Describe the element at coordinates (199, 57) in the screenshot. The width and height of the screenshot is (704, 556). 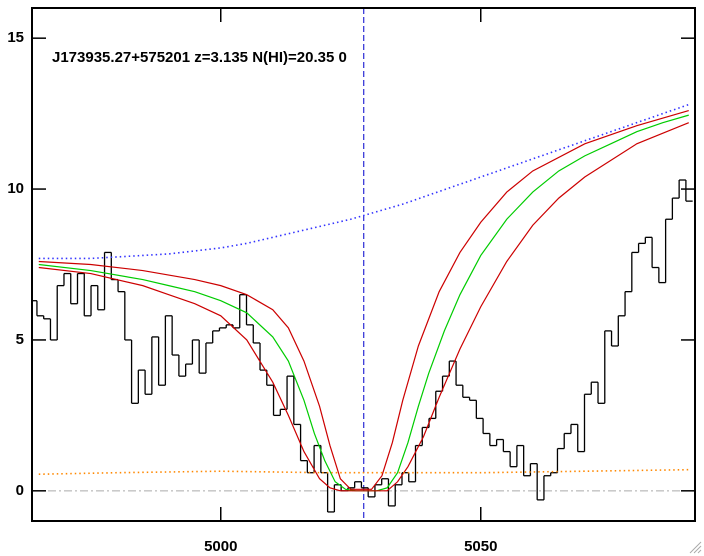
I see `chart-title: J173935.27+575201 z=3.135 N(HI)=20.35 0` at that location.